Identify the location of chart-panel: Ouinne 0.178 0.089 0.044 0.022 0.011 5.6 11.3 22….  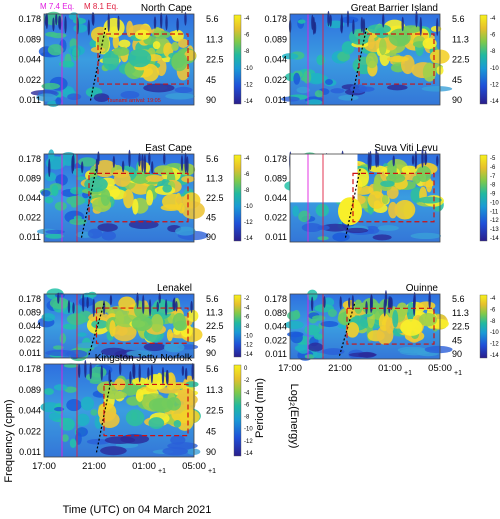
(381, 322).